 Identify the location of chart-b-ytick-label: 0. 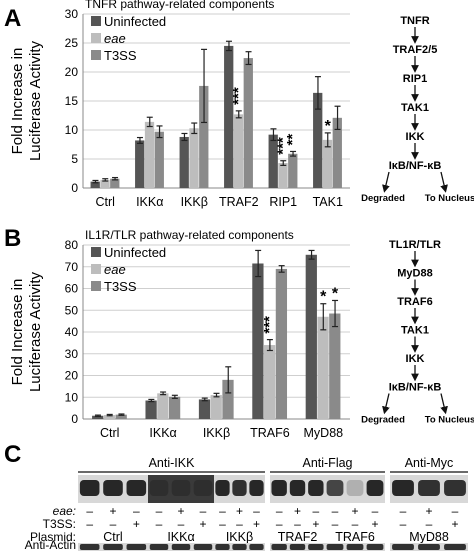
(74, 419).